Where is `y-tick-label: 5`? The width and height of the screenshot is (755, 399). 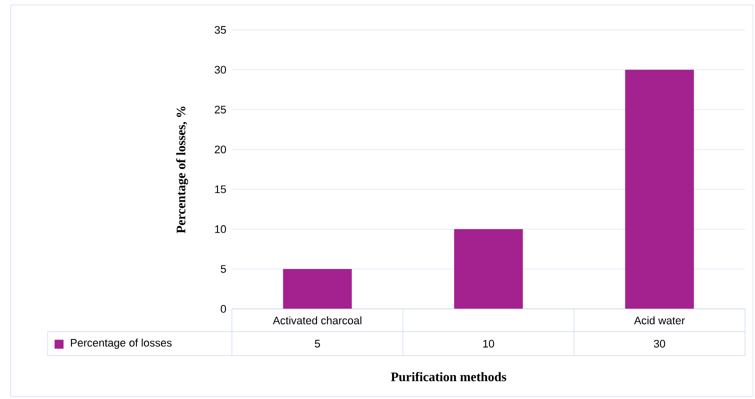 y-tick-label: 5 is located at coordinates (223, 269).